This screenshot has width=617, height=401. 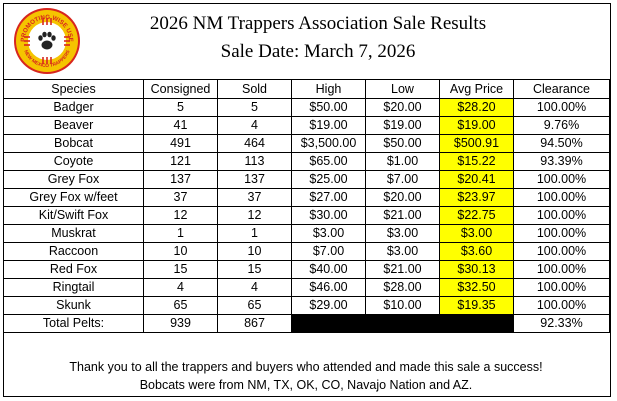 I want to click on table-cell: $28.20, so click(x=476, y=107).